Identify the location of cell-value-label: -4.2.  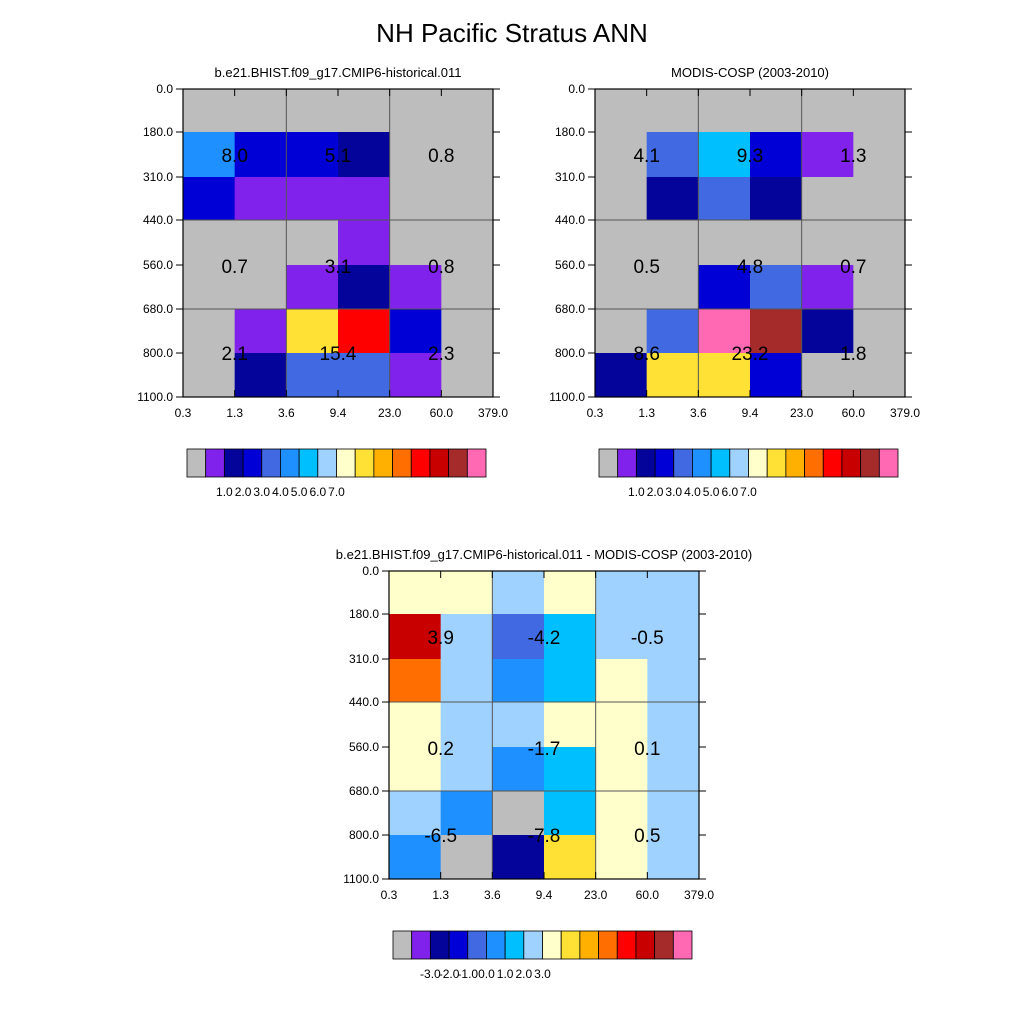
(544, 638).